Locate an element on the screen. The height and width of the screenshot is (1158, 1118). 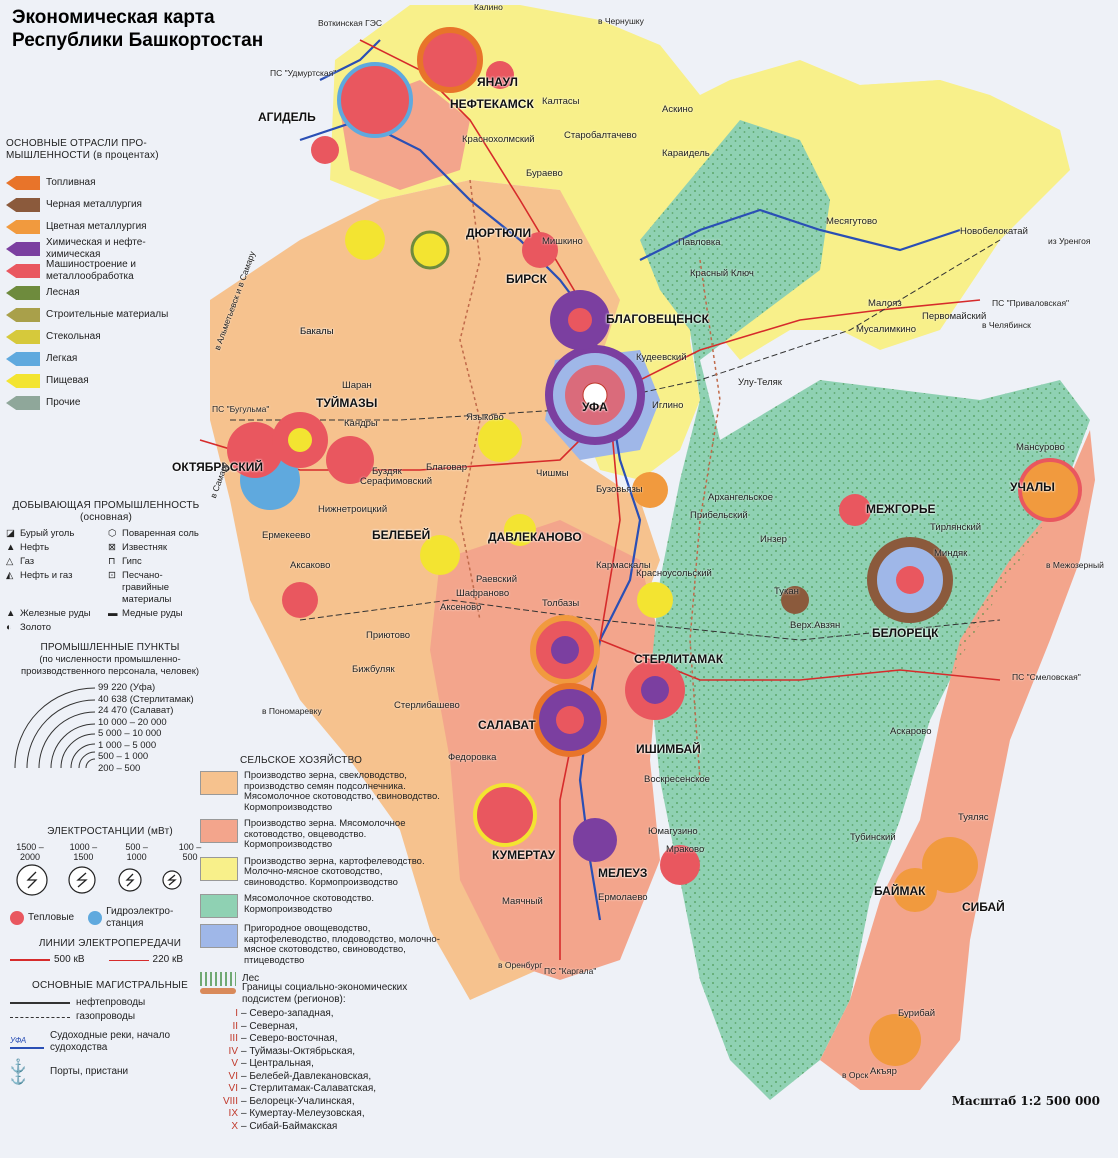
annotation-label: Калино is located at coordinates (488, 7).